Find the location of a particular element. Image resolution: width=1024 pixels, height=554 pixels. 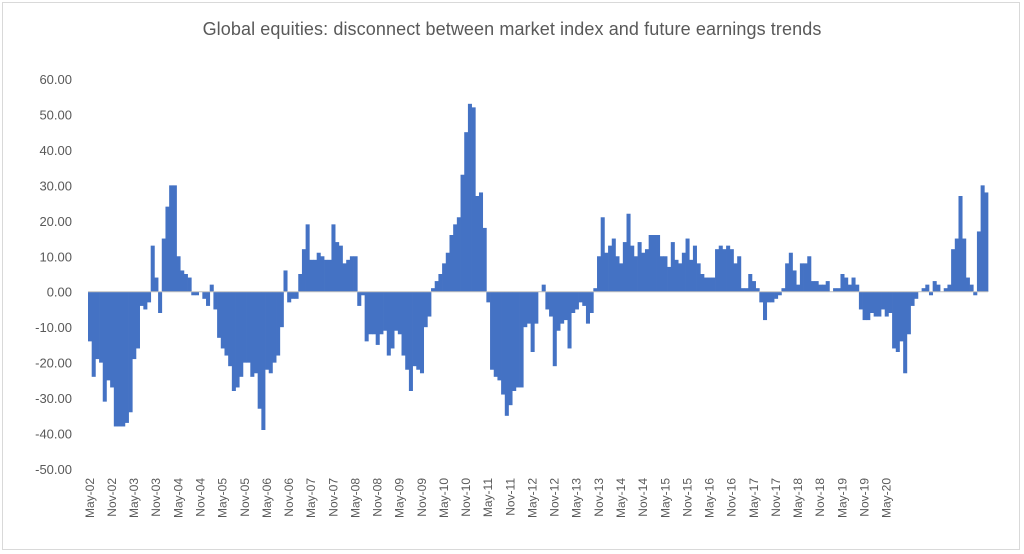

x-tick-label: May-11 is located at coordinates (488, 497).